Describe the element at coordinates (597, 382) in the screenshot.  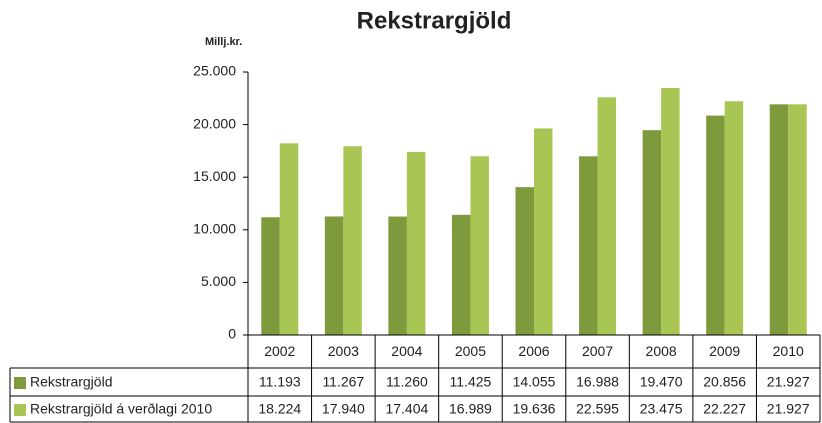
I see `table-value: 16.988` at that location.